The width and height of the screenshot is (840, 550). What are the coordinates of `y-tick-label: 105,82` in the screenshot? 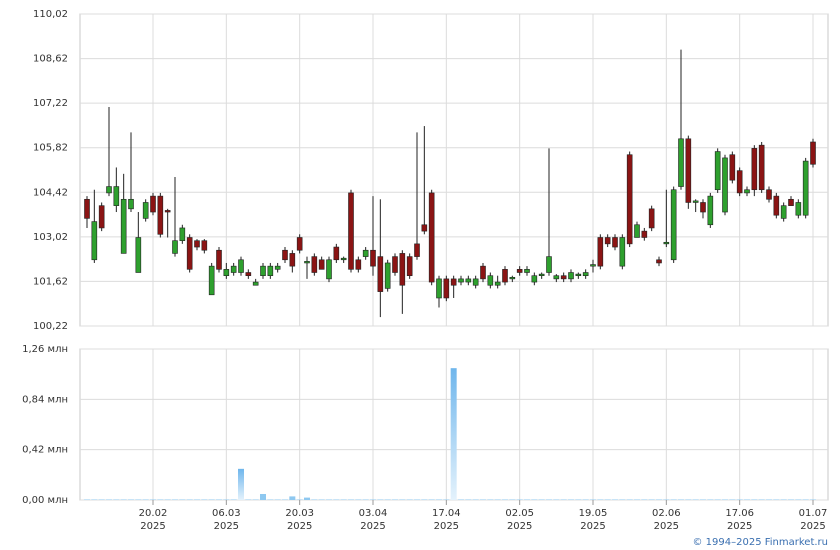 It's located at (50, 148).